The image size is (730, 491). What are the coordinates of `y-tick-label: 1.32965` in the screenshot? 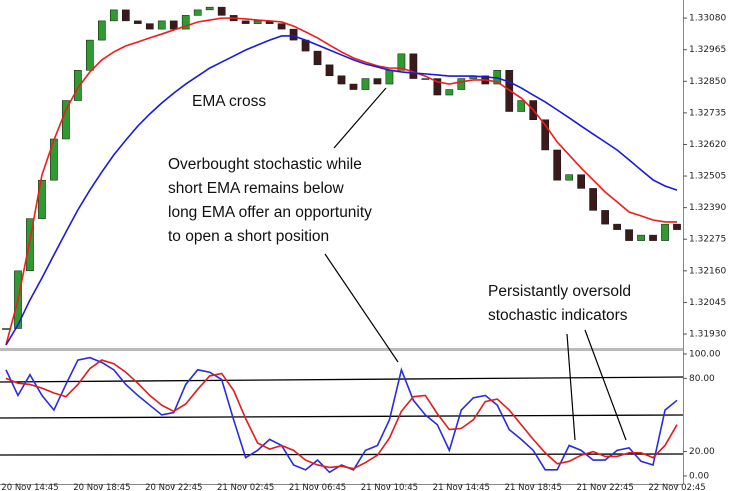 It's located at (707, 50).